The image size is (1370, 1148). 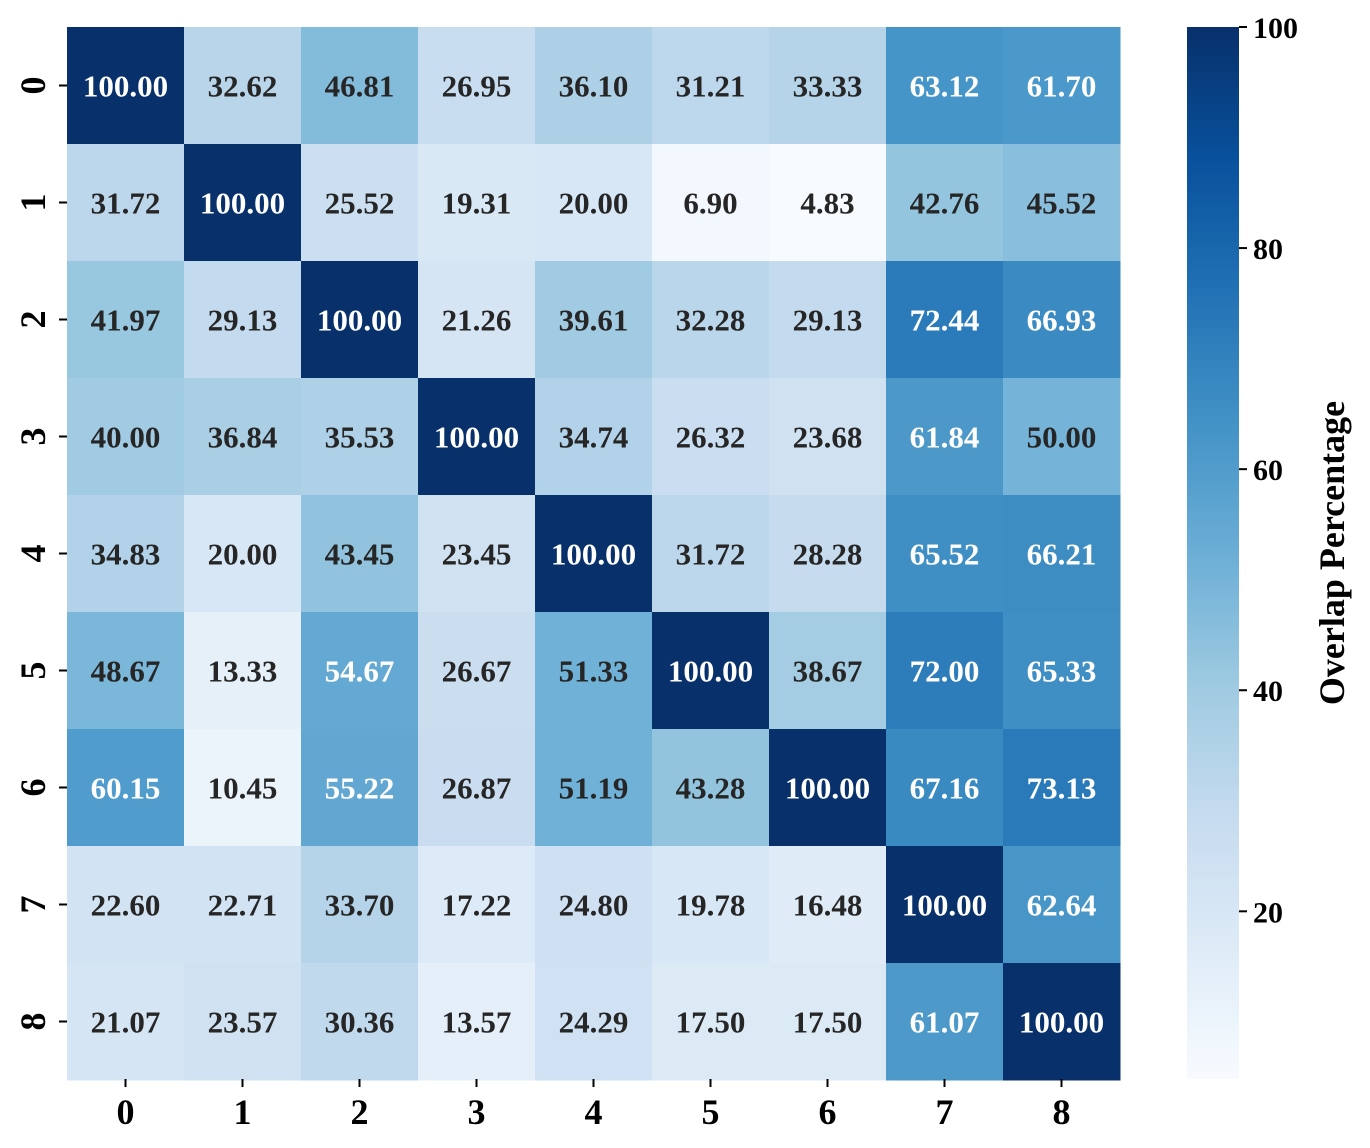 I want to click on cell-value-label: 22.60, so click(x=126, y=905).